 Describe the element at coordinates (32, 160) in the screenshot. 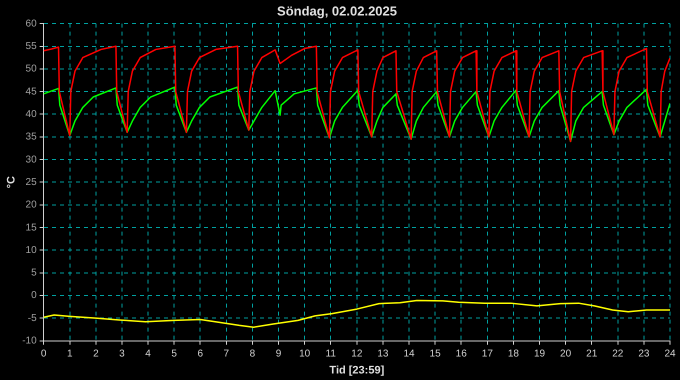

I see `y-tick-label: 30` at that location.